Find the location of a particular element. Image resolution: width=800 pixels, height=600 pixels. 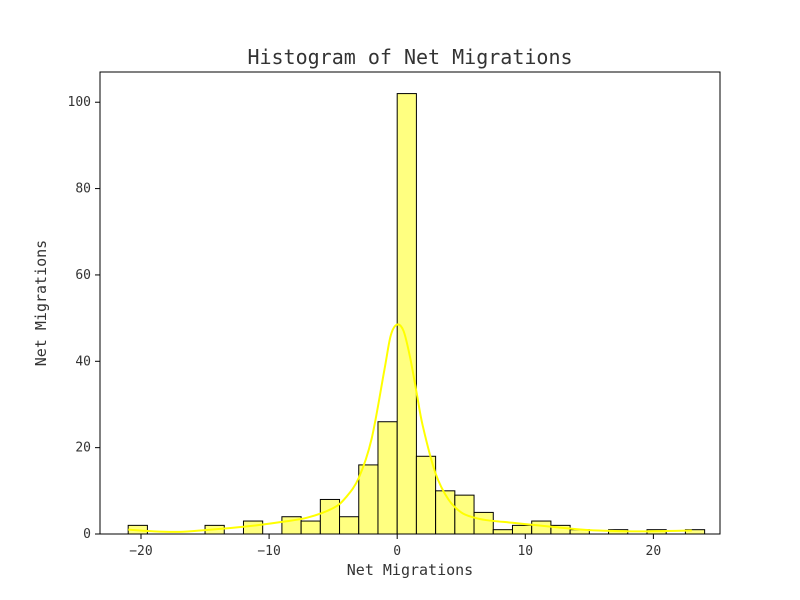

x-tick-label: 0 is located at coordinates (397, 551).